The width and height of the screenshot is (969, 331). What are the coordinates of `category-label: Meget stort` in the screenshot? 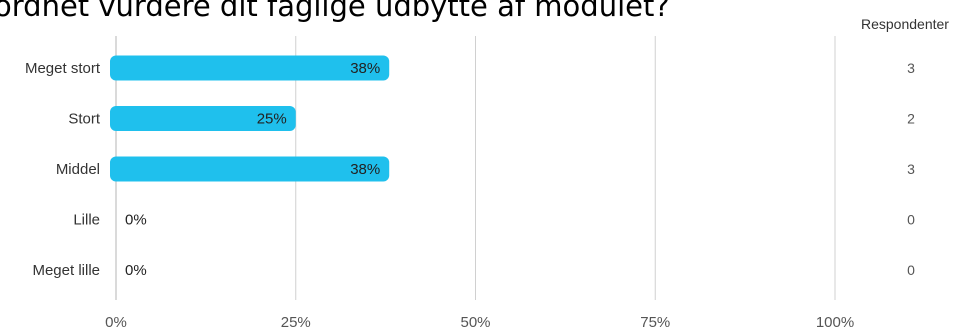 It's located at (63, 68).